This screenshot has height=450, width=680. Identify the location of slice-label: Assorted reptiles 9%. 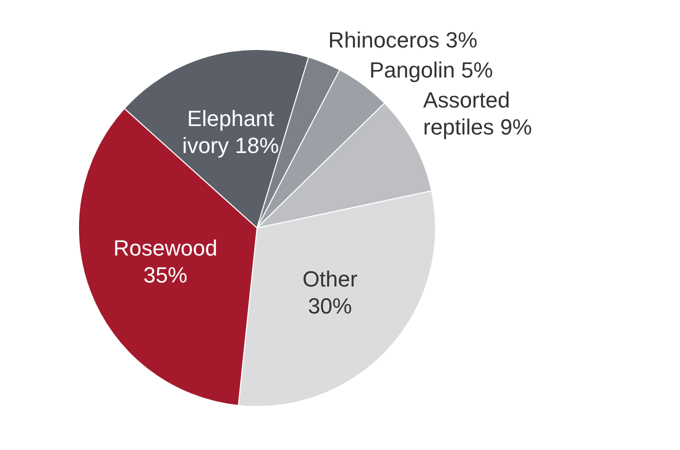
(477, 114).